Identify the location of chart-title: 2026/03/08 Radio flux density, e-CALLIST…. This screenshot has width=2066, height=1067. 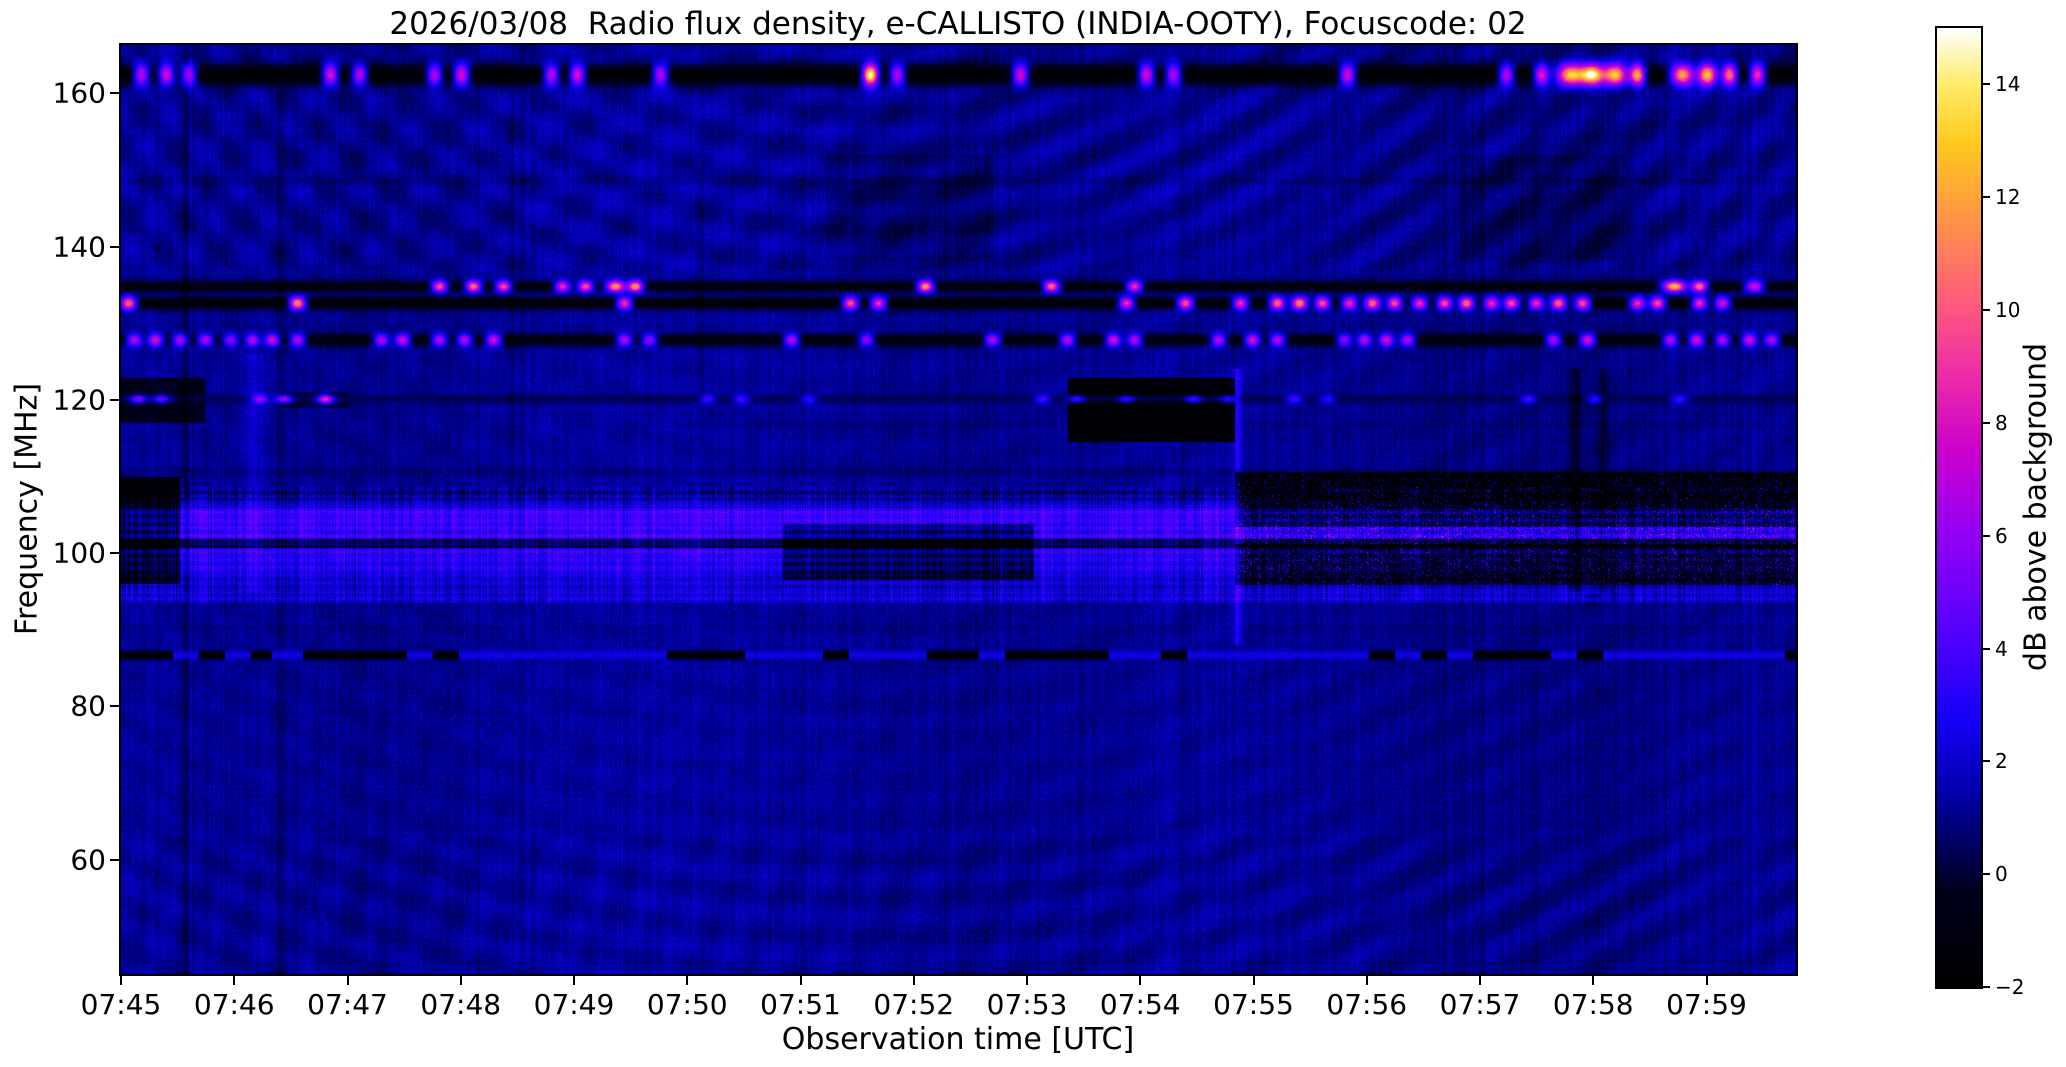
(958, 24).